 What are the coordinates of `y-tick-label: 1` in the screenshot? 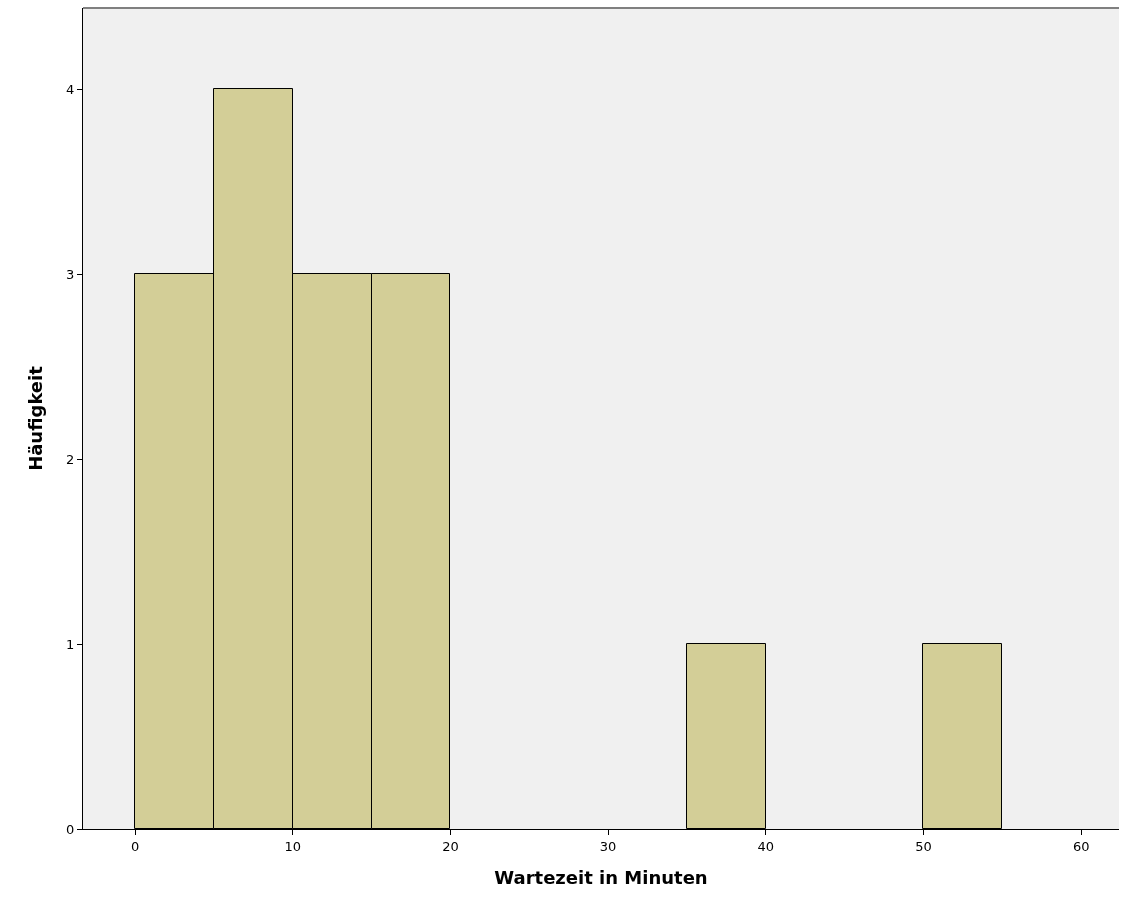 It's located at (70, 644).